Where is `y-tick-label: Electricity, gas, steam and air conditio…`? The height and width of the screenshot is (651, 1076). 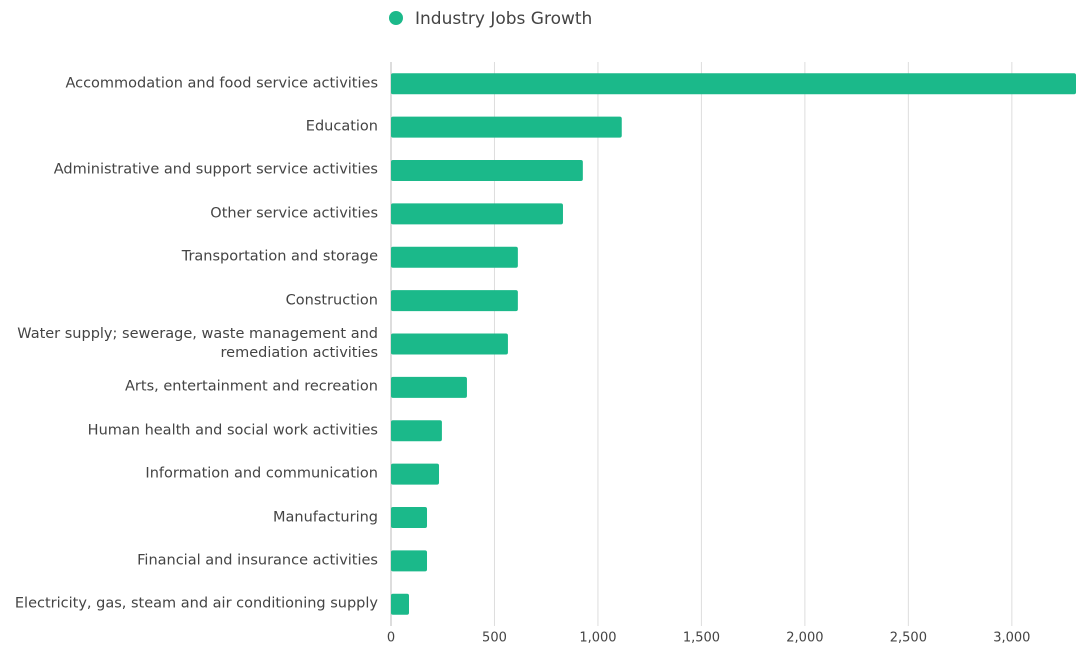
y-tick-label: Electricity, gas, steam and air conditio… is located at coordinates (196, 603).